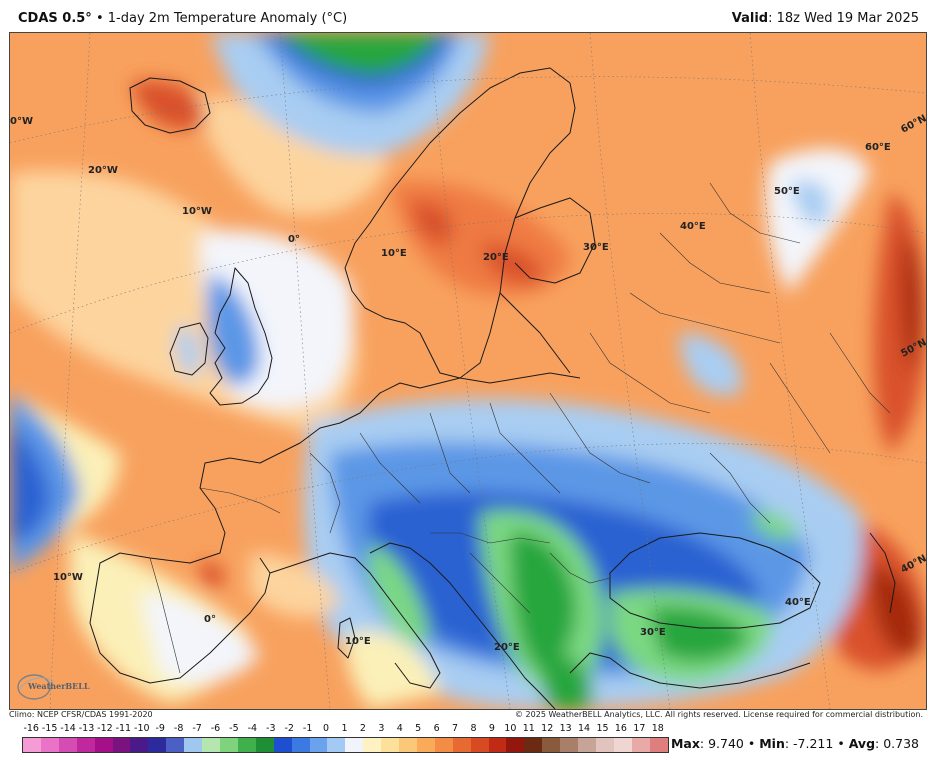 This screenshot has width=935, height=768. Describe the element at coordinates (358, 641) in the screenshot. I see `label-lon-10e-bottom: 10°E` at that location.